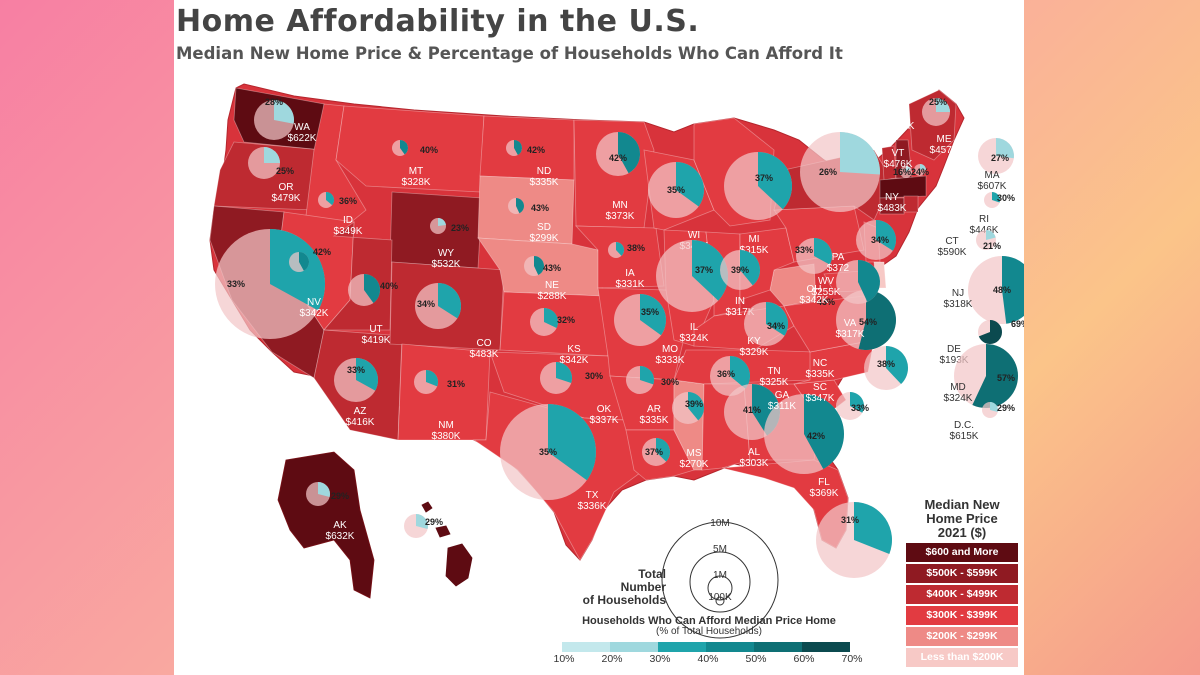 The image size is (1200, 675). What do you see at coordinates (962, 518) in the screenshot?
I see `price-legend-title-line: Home Price` at bounding box center [962, 518].